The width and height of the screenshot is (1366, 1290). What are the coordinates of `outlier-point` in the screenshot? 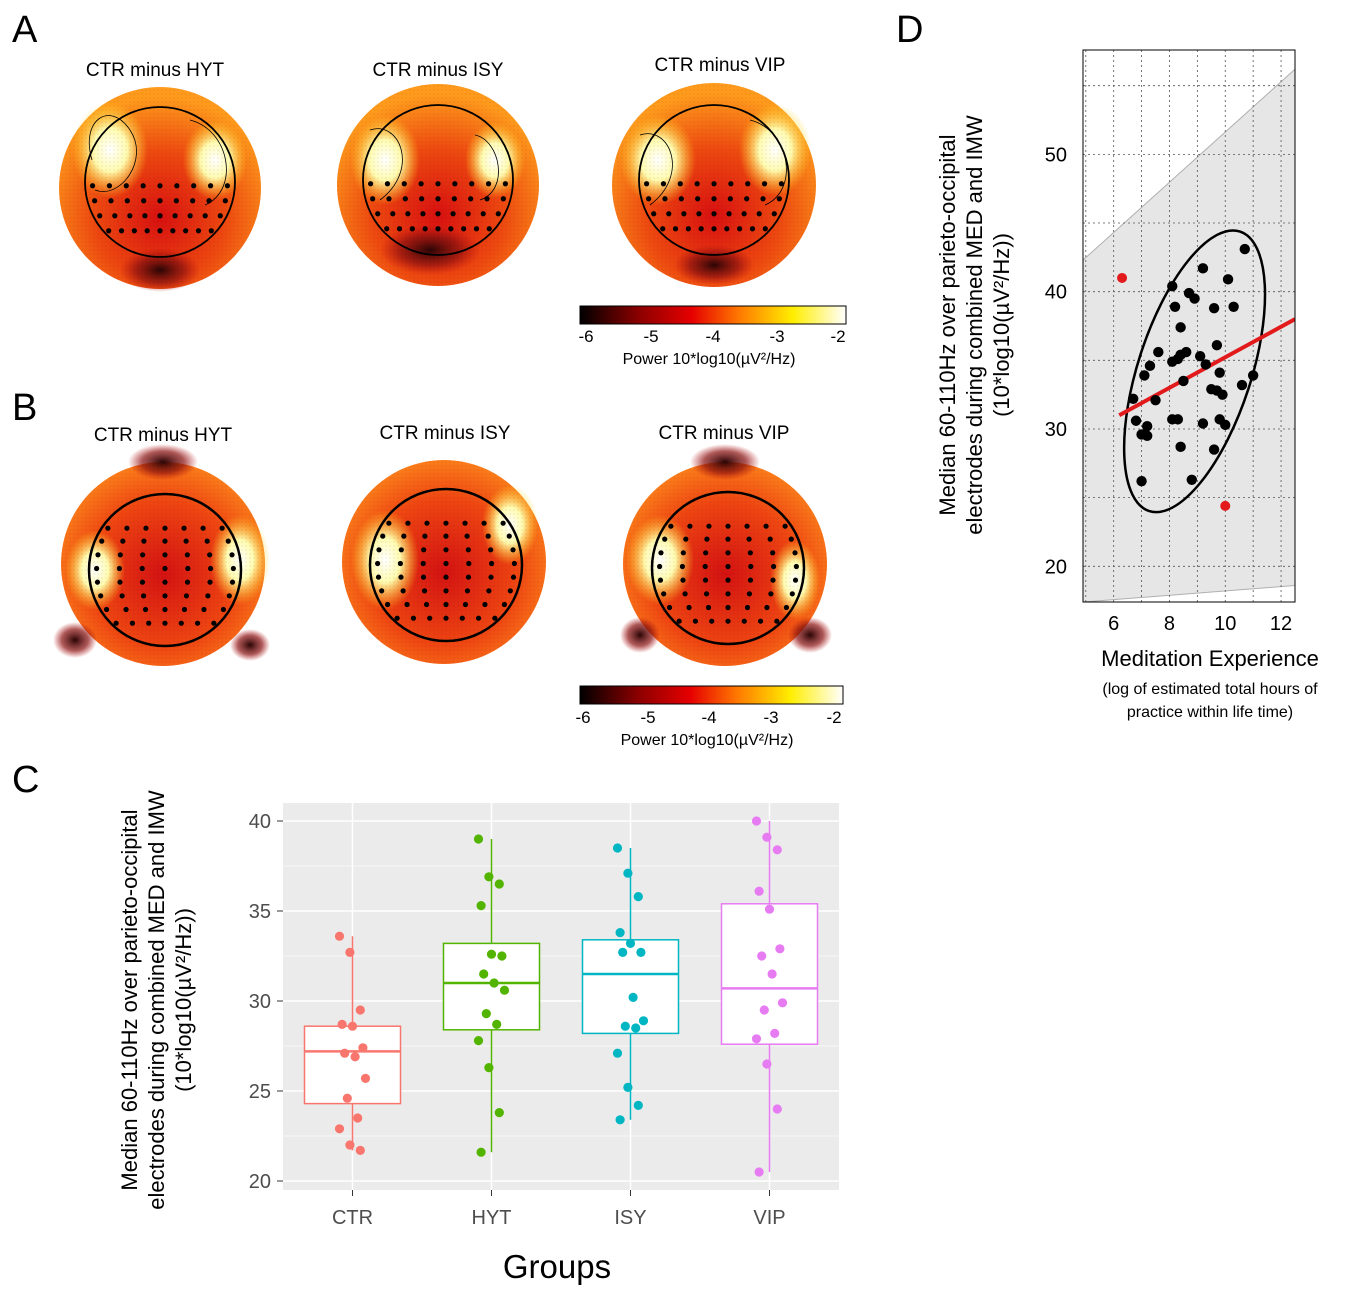 It's located at (1225, 505).